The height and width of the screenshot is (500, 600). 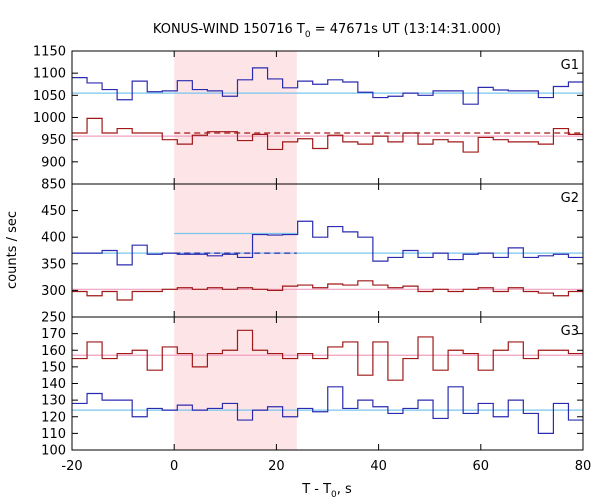 I want to click on panel-G3-ytick-label: 120, so click(x=53, y=417).